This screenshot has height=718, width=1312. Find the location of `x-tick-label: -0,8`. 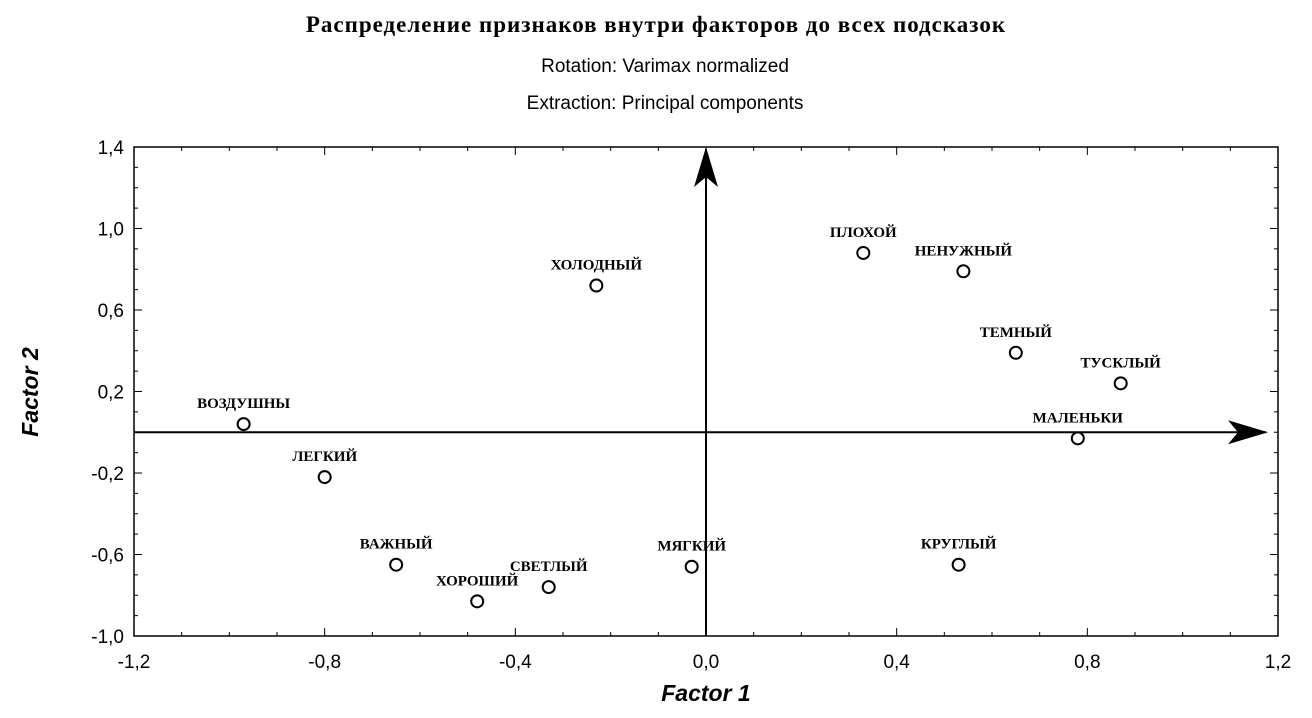

x-tick-label: -0,8 is located at coordinates (324, 662).